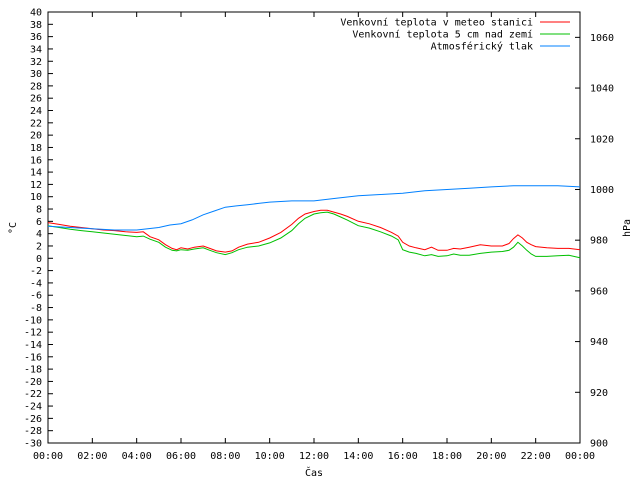 Image resolution: width=640 pixels, height=480 pixels. Describe the element at coordinates (33, 320) in the screenshot. I see `y-tick-label: -10` at that location.